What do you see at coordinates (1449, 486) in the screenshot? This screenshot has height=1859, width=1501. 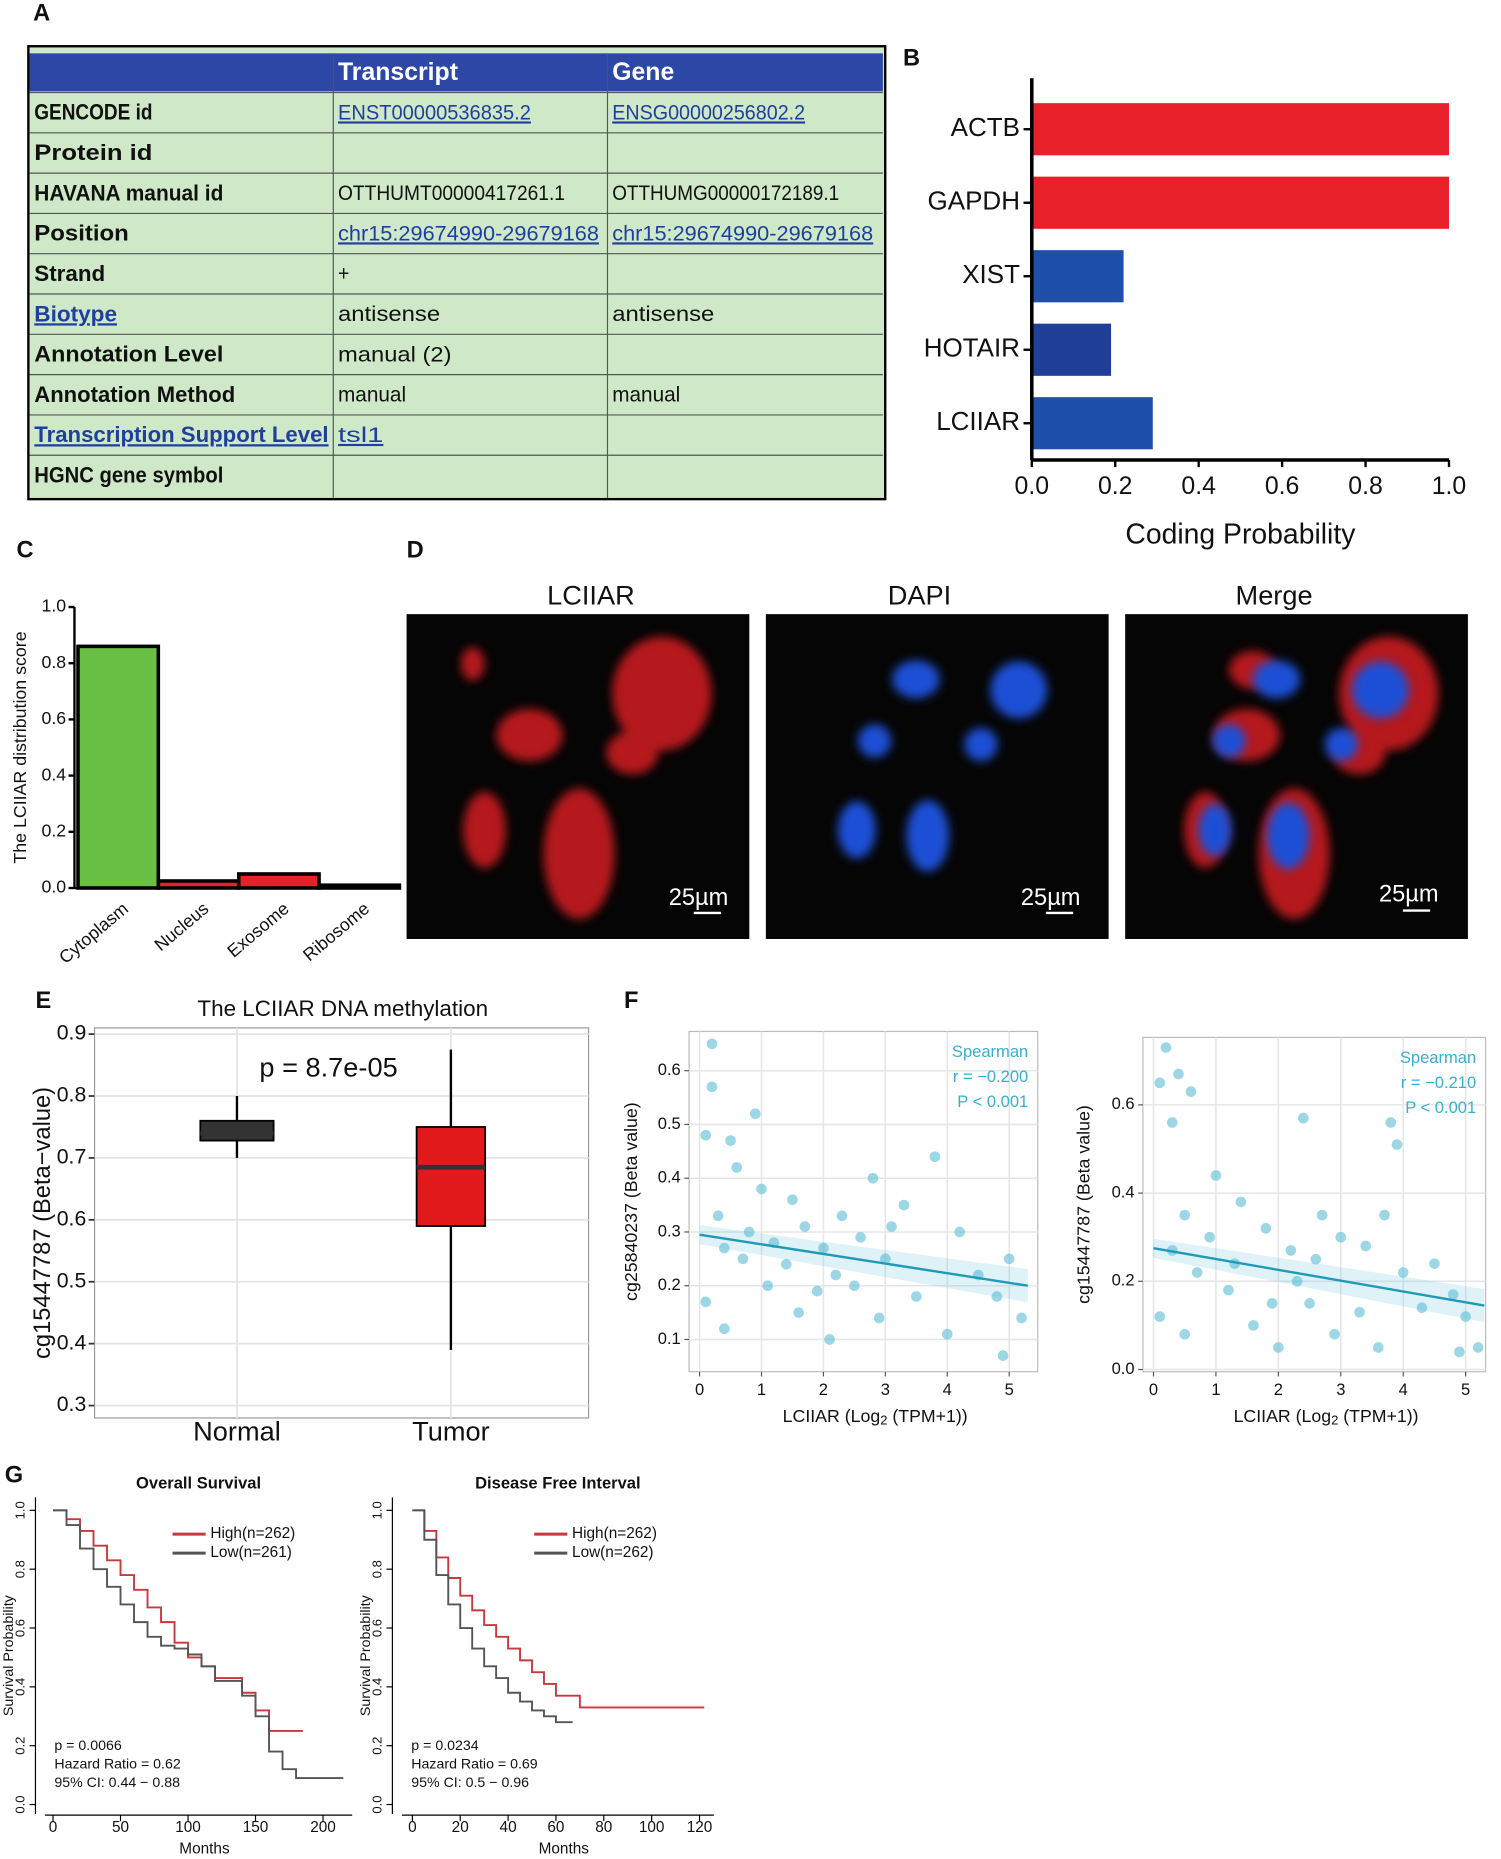 I see `x-tick-label: 1.0` at bounding box center [1449, 486].